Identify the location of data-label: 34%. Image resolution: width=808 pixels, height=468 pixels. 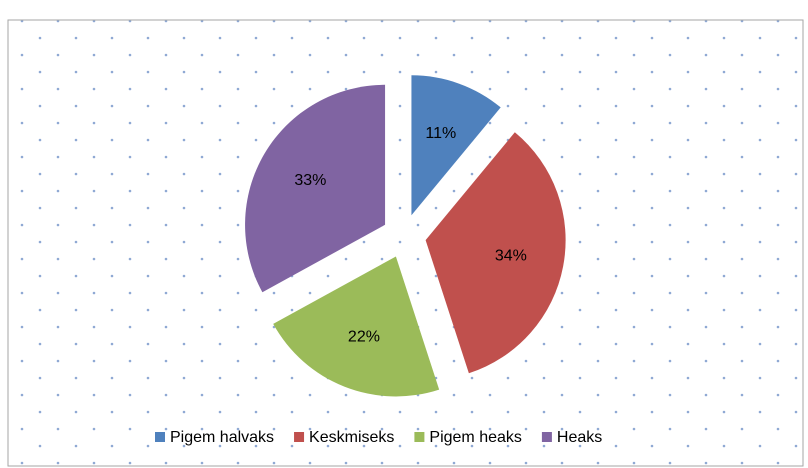
(511, 256).